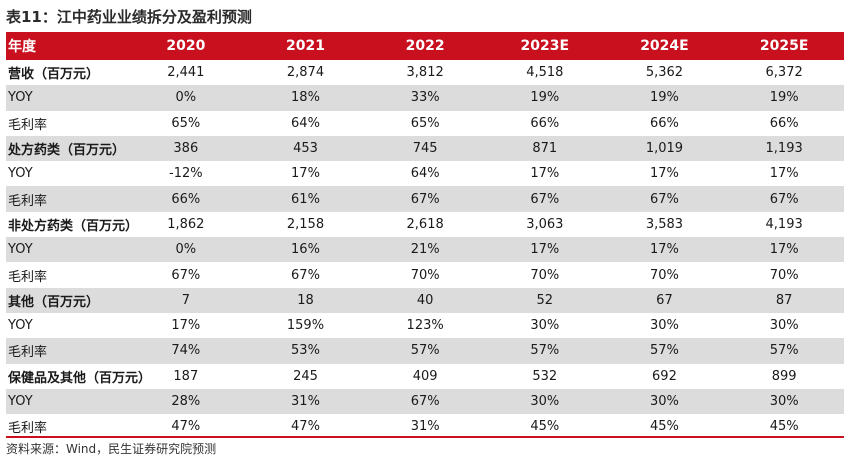 The image size is (858, 466). I want to click on table-cell: 3,583, so click(664, 224).